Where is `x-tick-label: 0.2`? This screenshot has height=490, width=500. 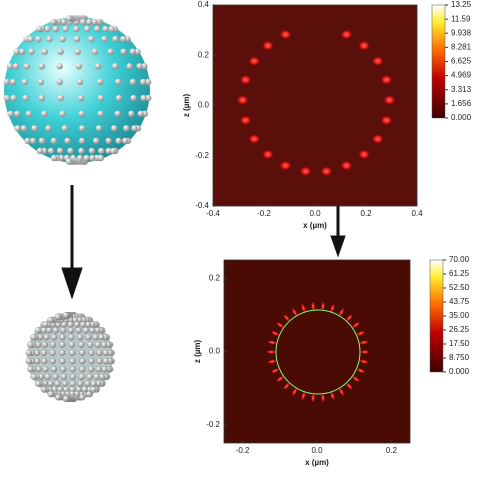 x-tick-label: 0.2 is located at coordinates (392, 450).